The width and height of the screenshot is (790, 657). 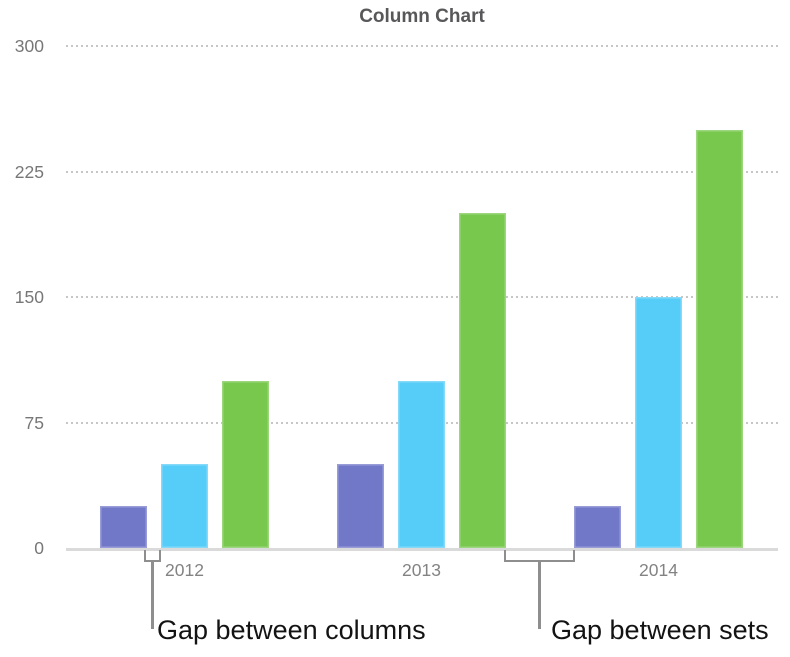 I want to click on x-axis-category-label: 2013, so click(x=421, y=570).